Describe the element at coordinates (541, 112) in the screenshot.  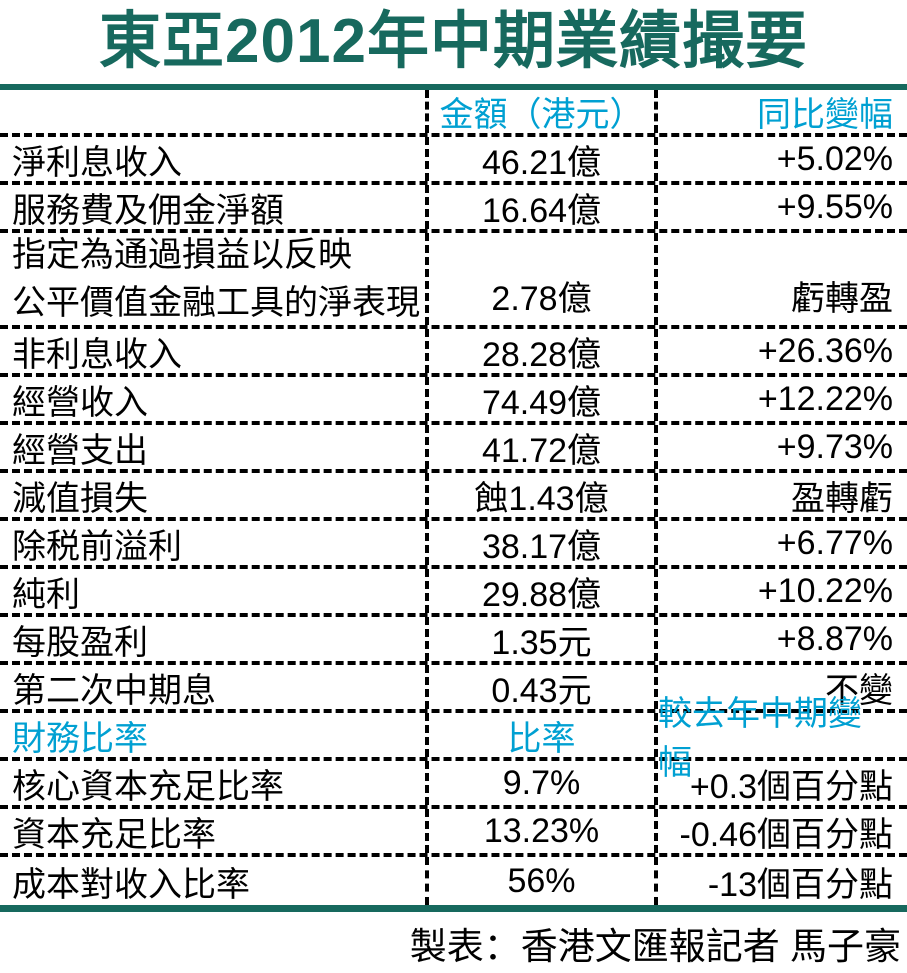
I see `header-amount-column: 金額（港元）` at that location.